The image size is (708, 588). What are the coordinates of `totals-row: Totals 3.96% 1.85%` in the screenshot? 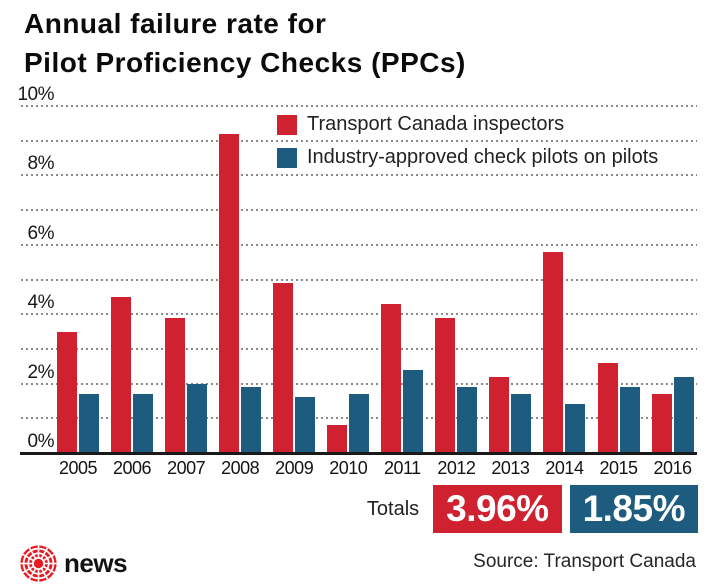 It's located at (532, 509).